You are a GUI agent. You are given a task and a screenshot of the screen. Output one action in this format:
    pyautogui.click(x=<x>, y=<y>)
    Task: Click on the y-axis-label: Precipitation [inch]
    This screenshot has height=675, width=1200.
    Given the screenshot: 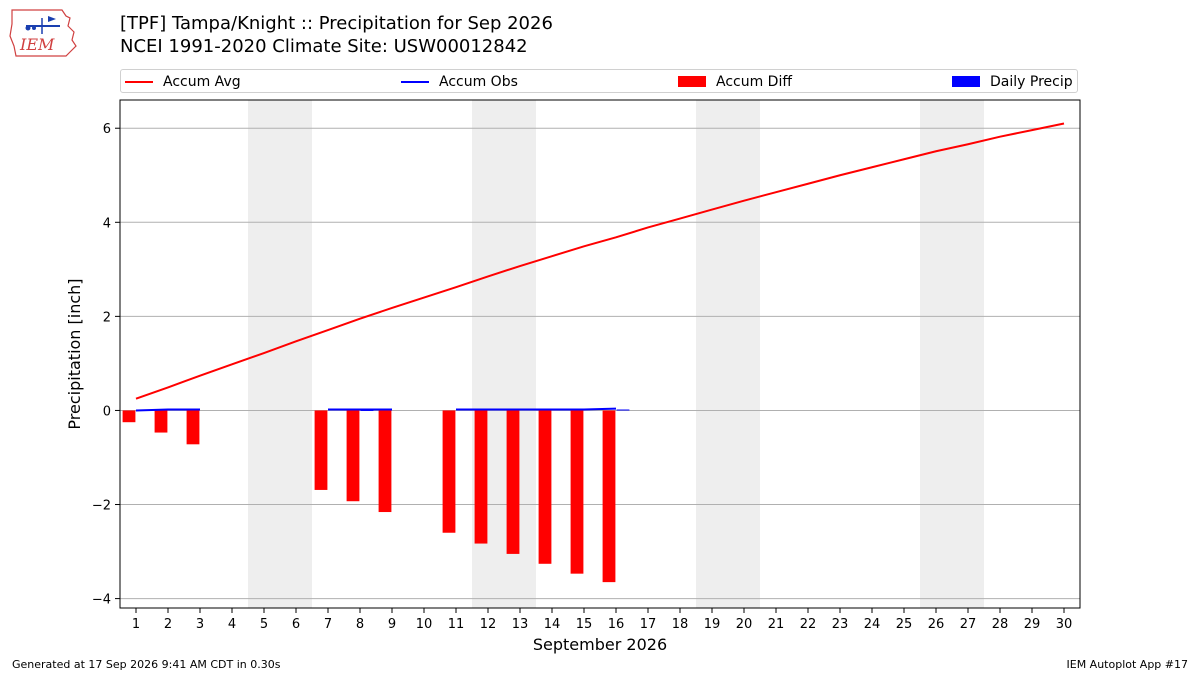 What is the action you would take?
    pyautogui.click(x=74, y=353)
    